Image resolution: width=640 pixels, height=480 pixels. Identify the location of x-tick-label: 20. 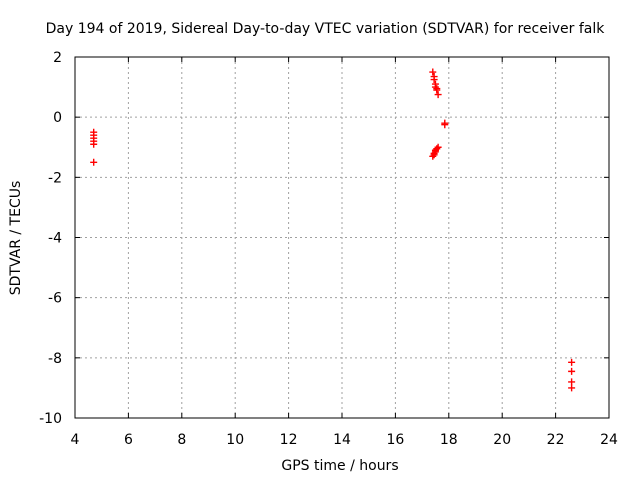
(502, 440).